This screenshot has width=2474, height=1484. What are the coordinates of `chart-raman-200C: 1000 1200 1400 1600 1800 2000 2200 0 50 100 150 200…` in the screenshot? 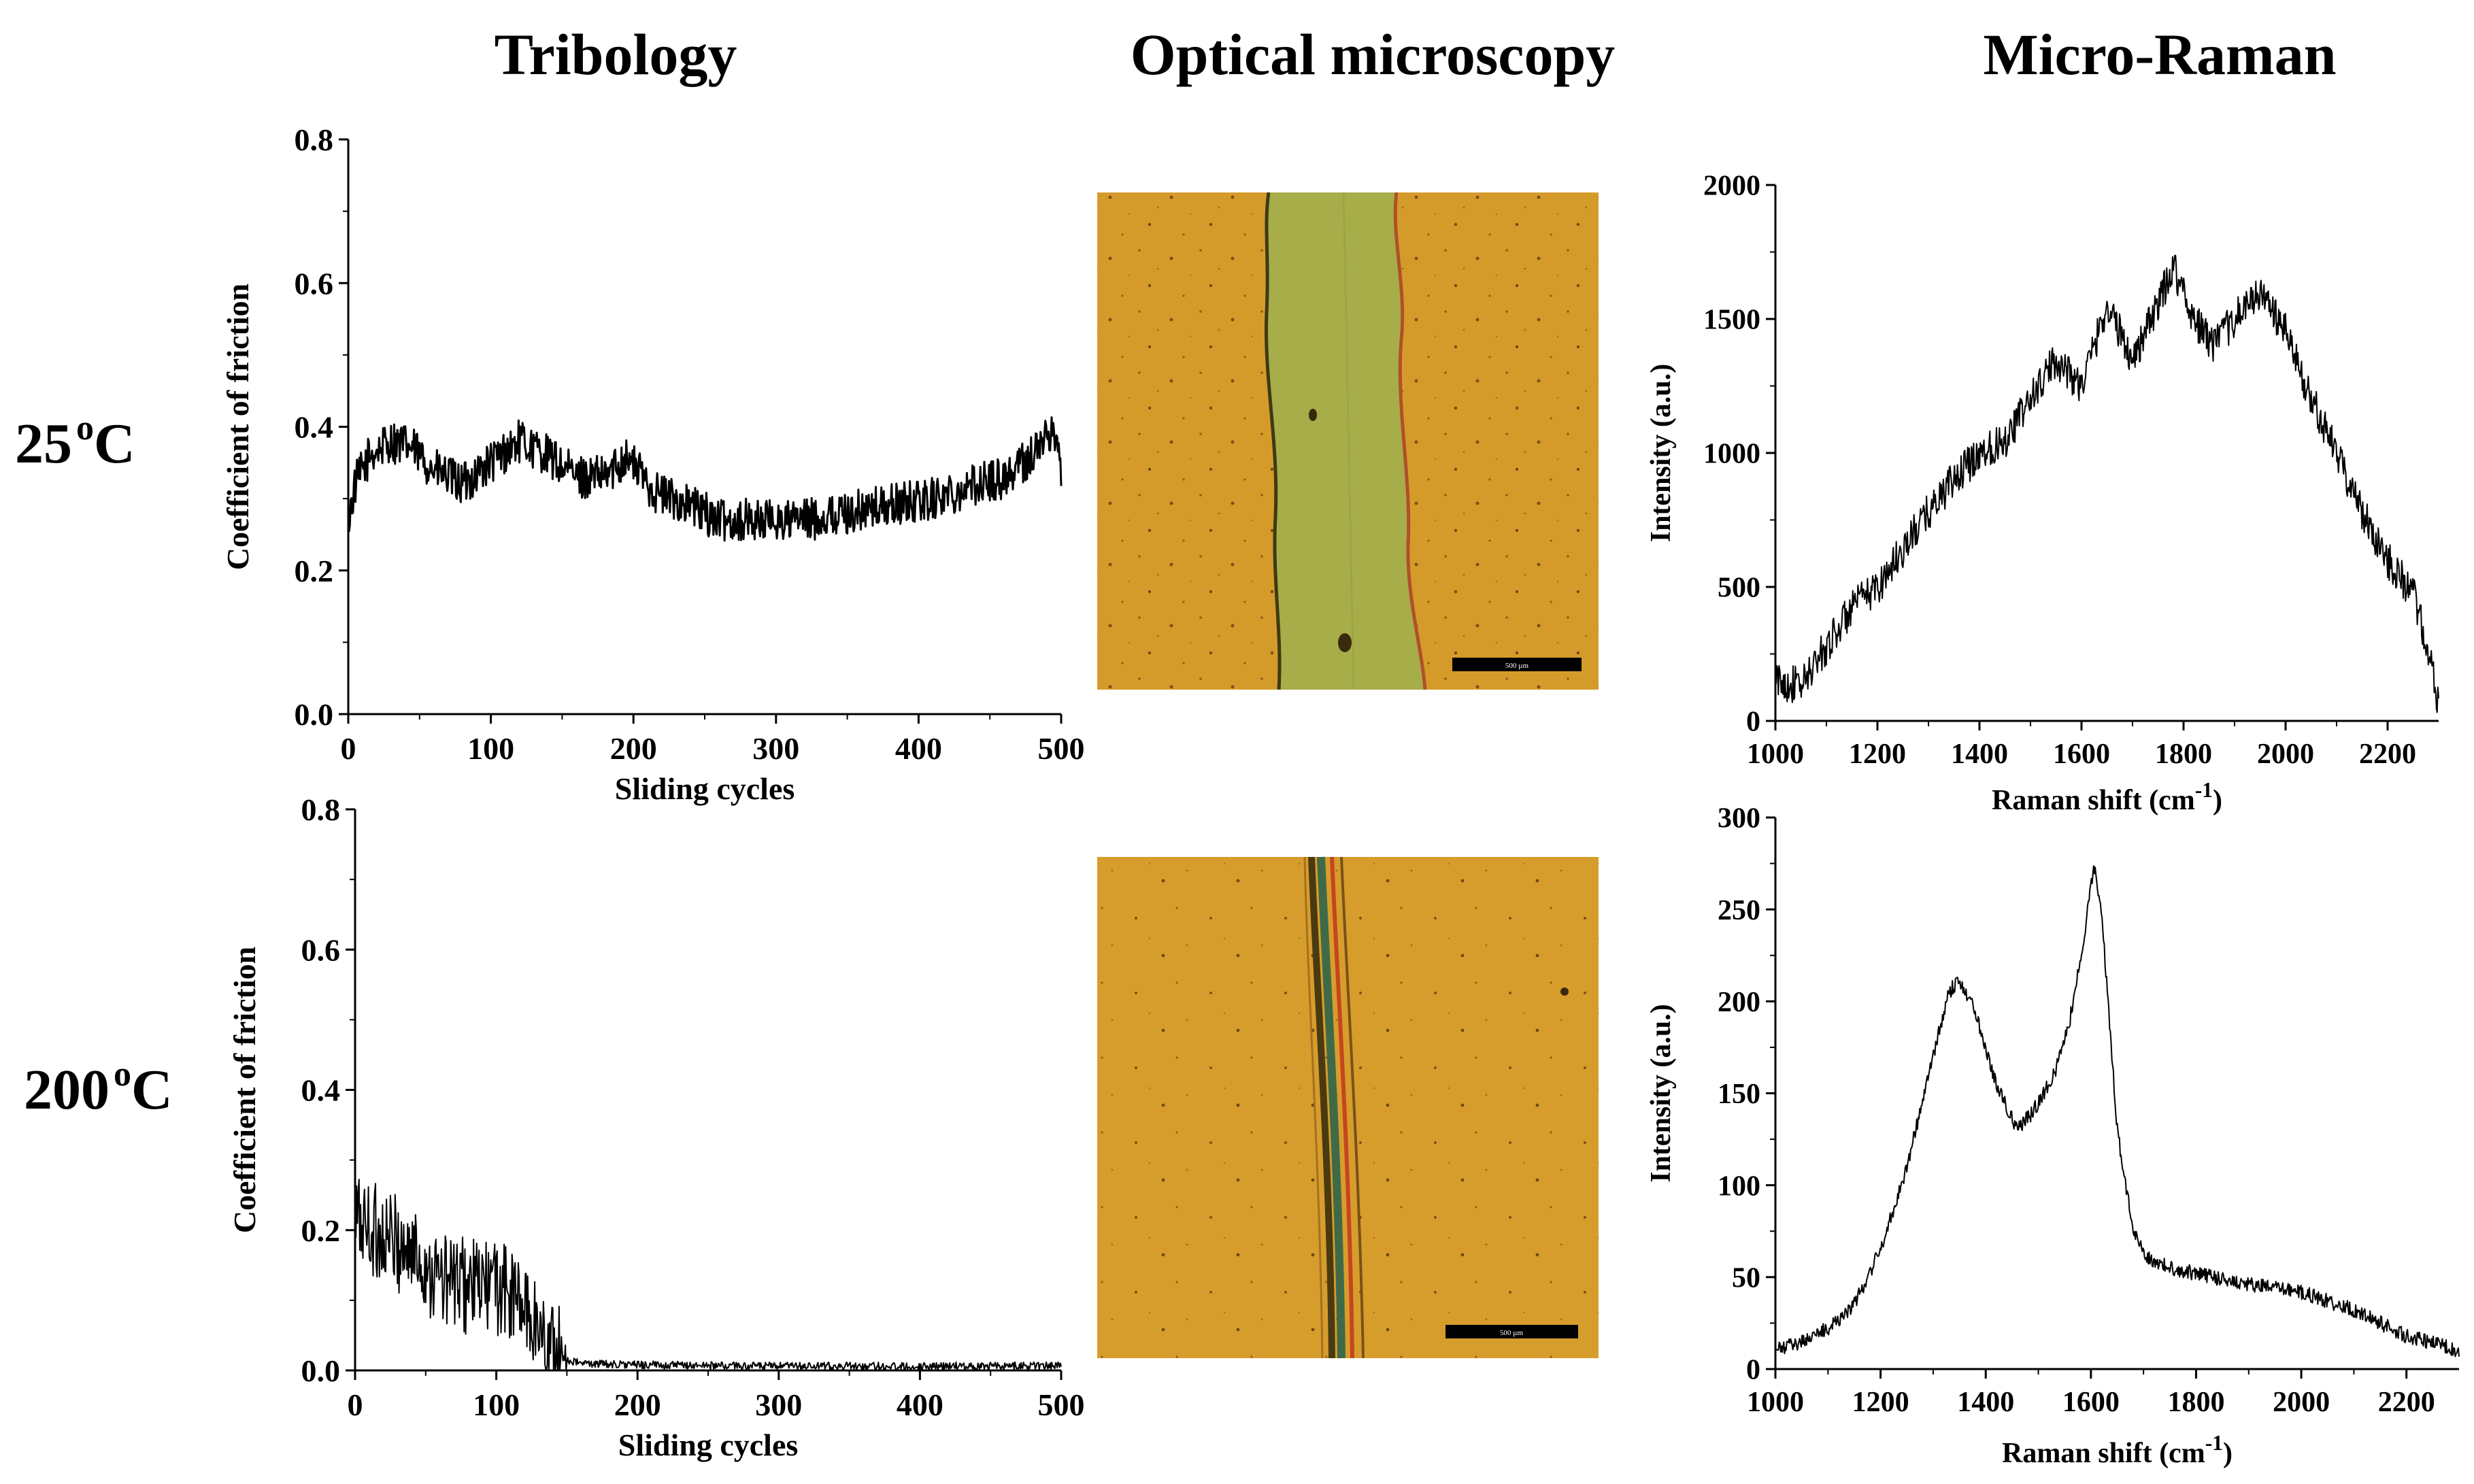 It's located at (2052, 1136).